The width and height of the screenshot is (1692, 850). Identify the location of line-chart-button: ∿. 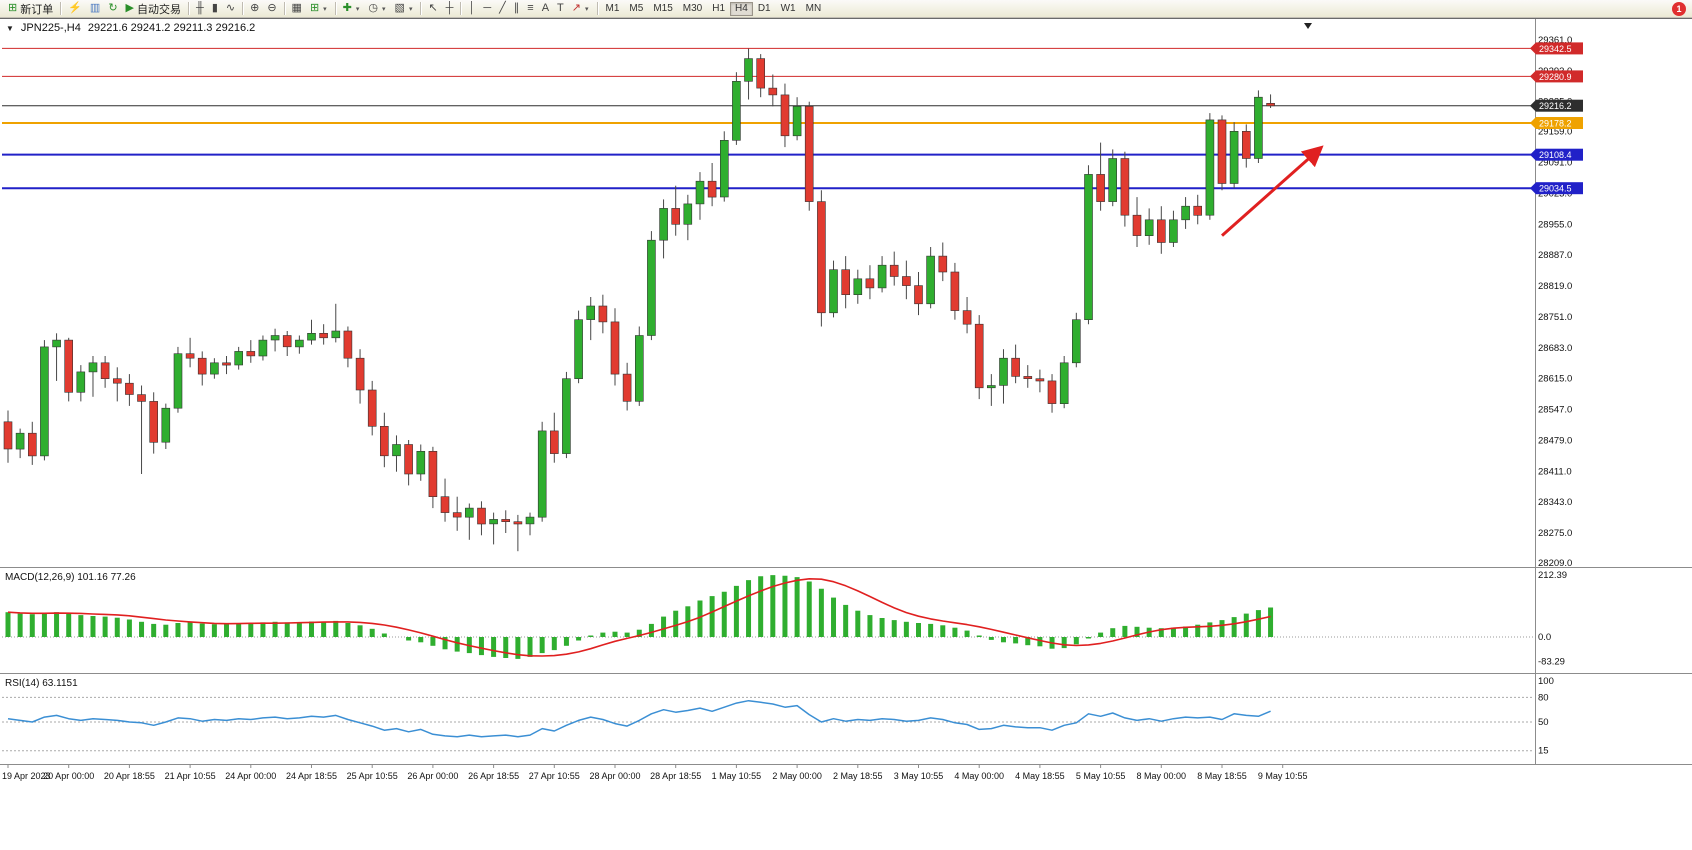
(230, 9).